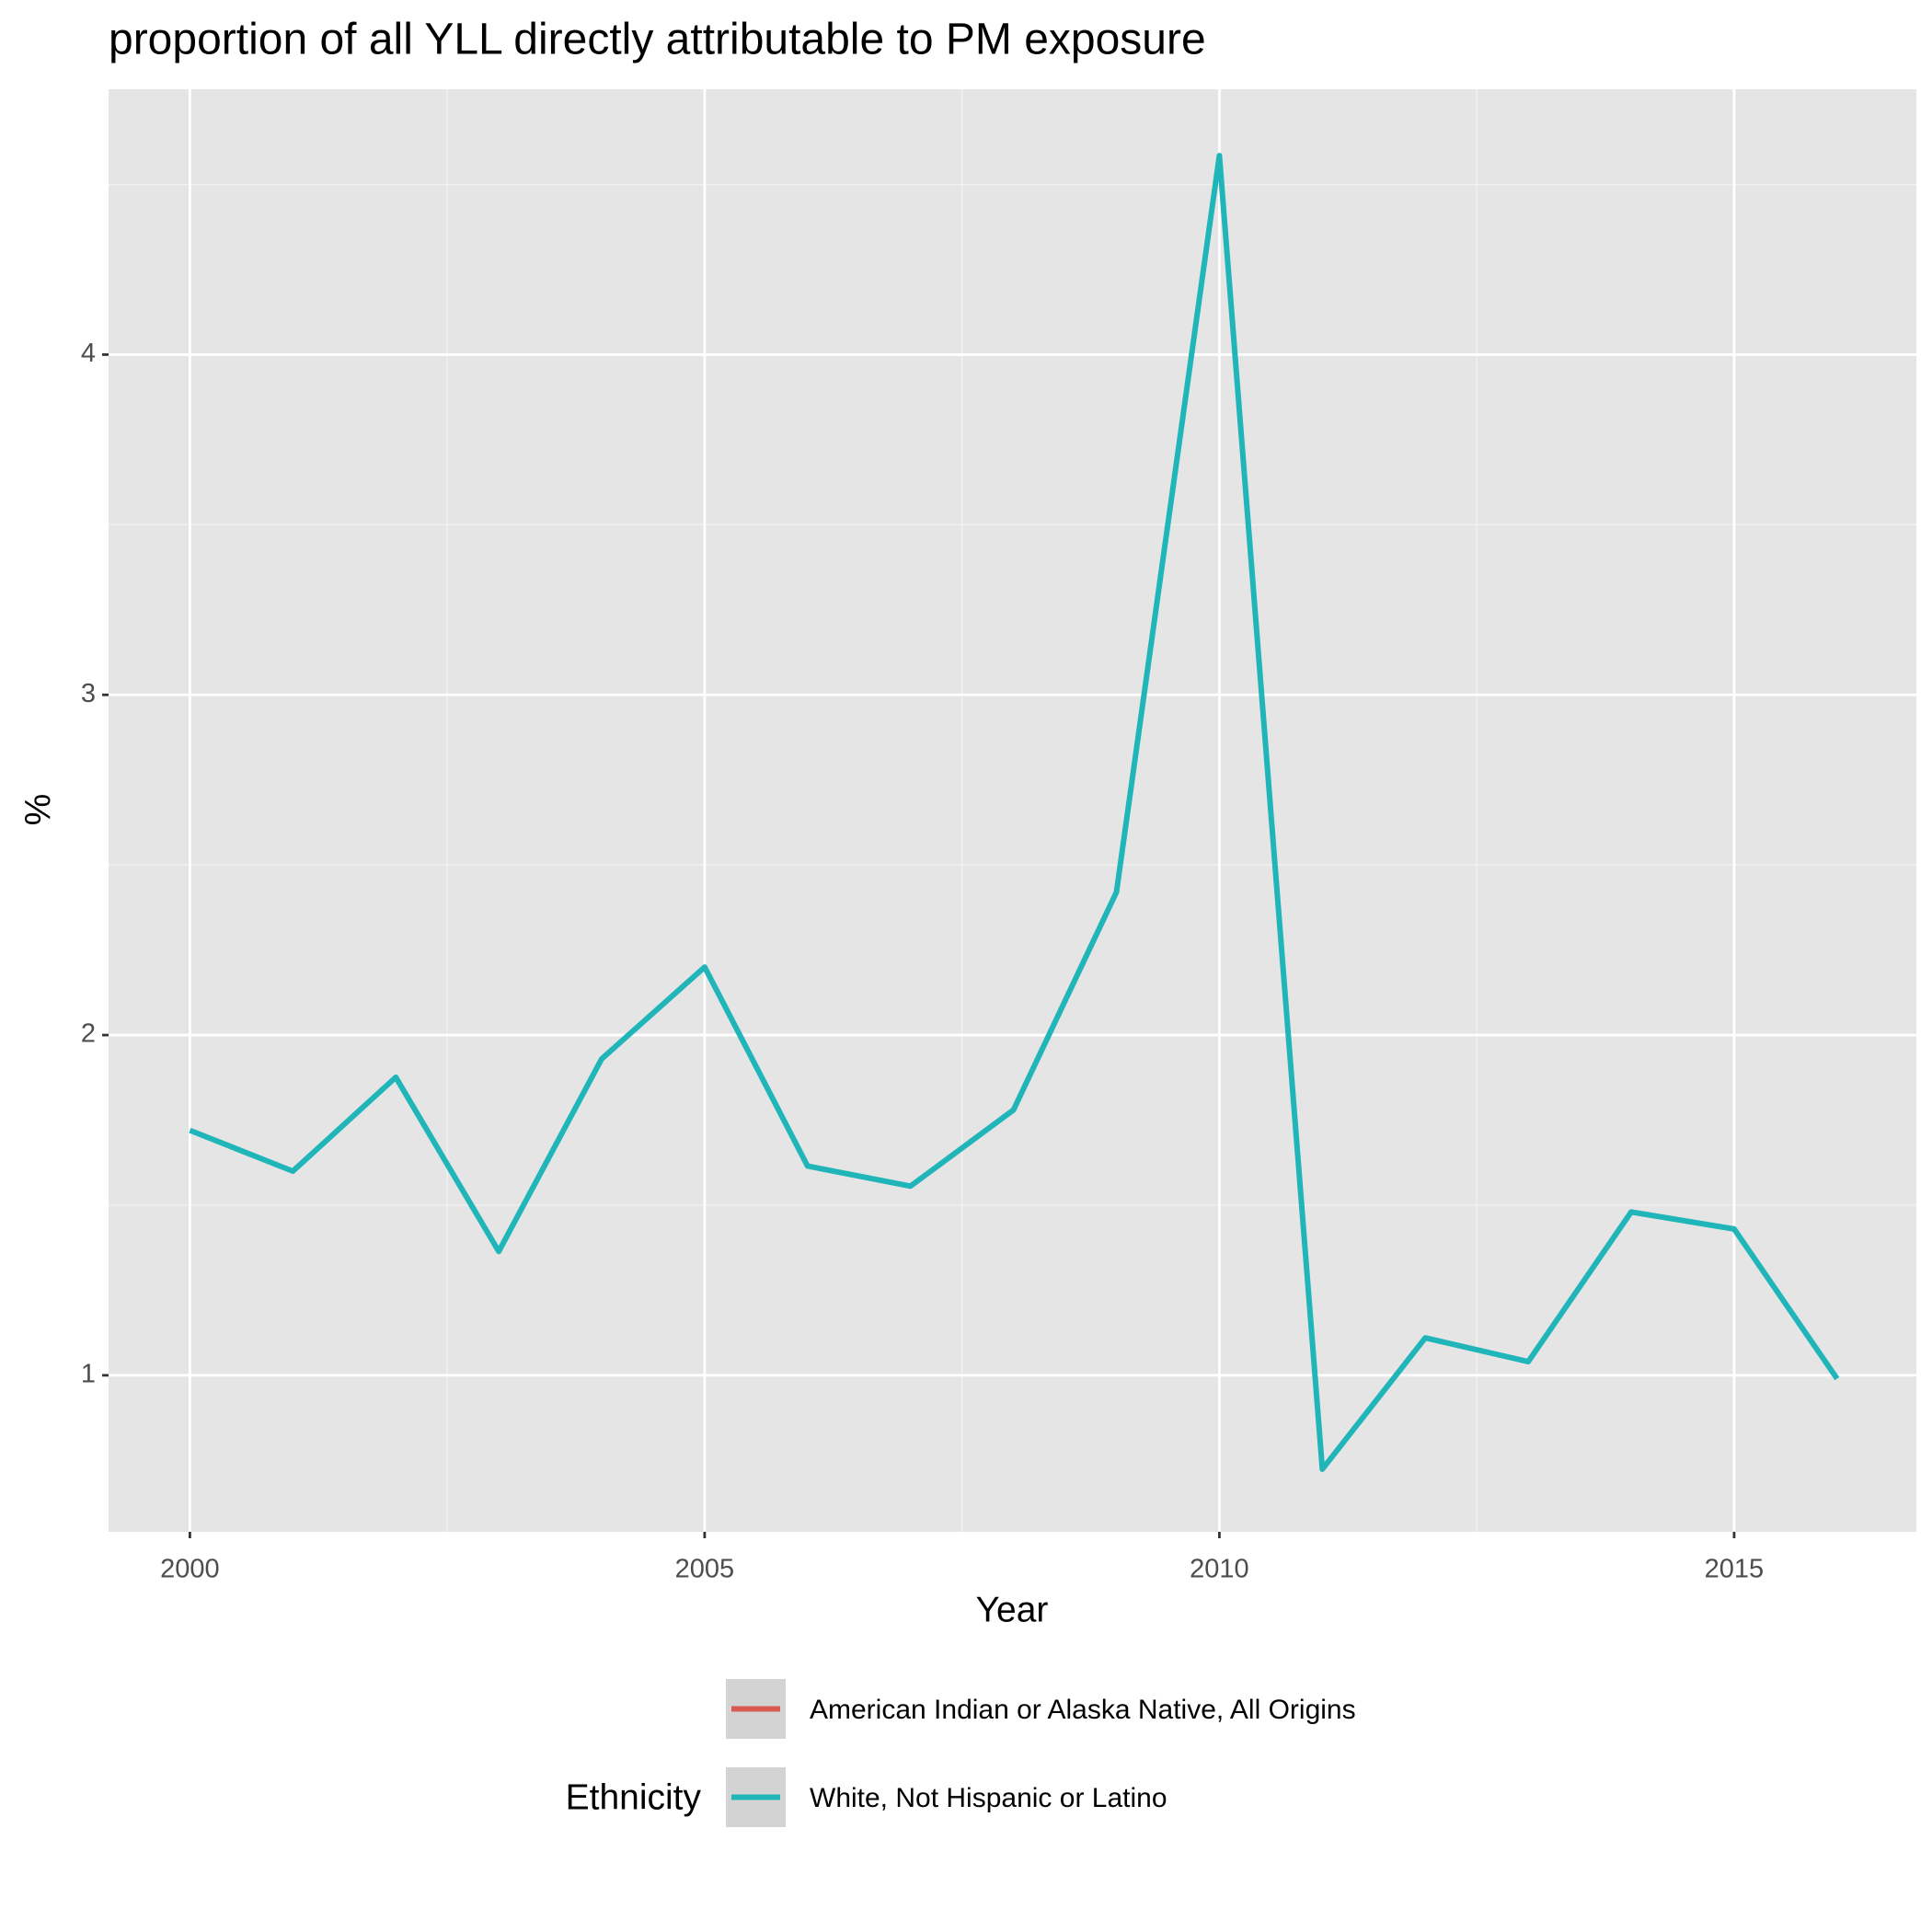 The width and height of the screenshot is (1932, 1932). Describe the element at coordinates (88, 1374) in the screenshot. I see `y-tick-label: 1` at that location.